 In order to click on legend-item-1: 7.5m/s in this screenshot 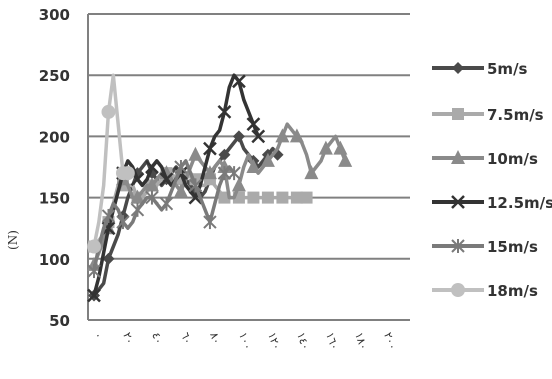, I will do `click(488, 115)`.